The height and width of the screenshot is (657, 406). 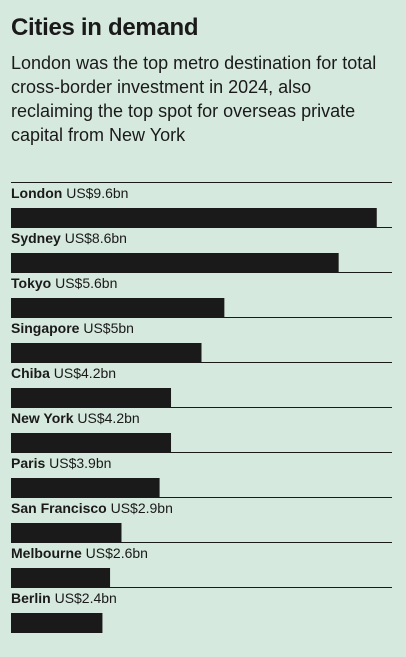 I want to click on bar-label-melbourne: Melbourne US$2.6bn, so click(x=79, y=553).